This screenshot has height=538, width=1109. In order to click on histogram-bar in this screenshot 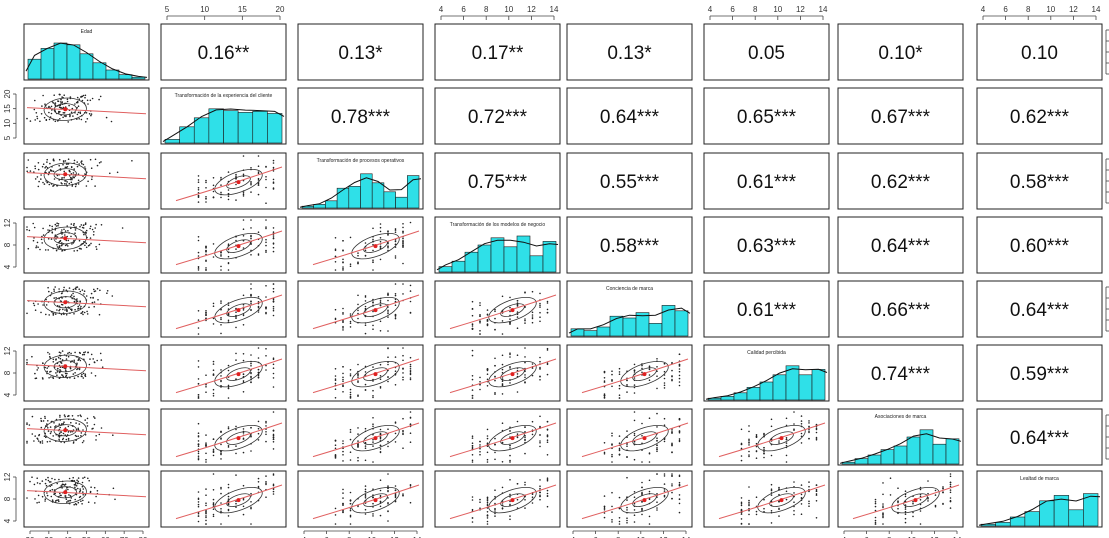, I will do `click(616, 326)`.